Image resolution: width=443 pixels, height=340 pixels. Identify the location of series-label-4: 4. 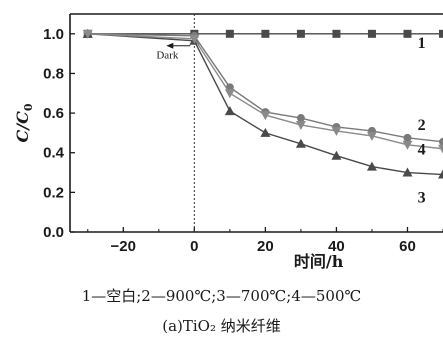
(422, 150).